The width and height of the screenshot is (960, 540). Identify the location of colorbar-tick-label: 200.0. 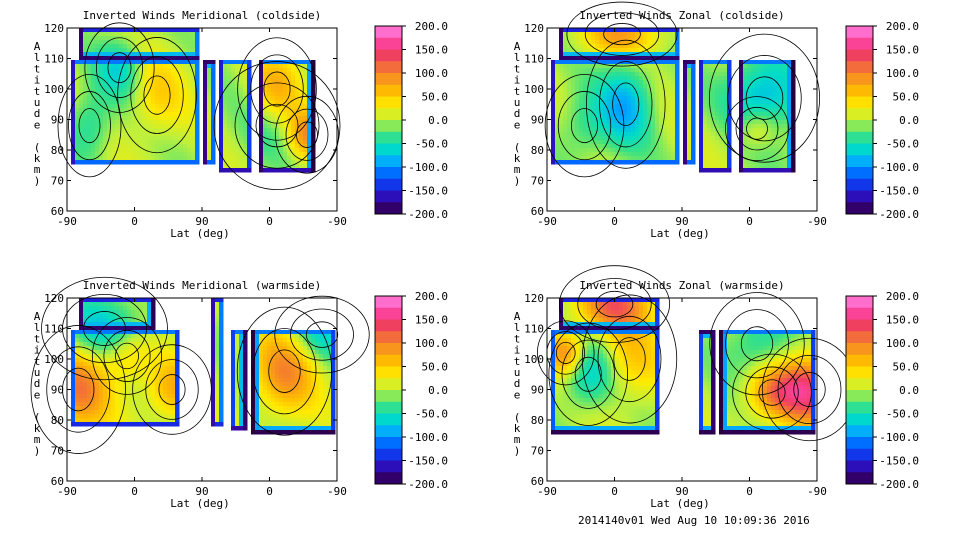
(431, 26).